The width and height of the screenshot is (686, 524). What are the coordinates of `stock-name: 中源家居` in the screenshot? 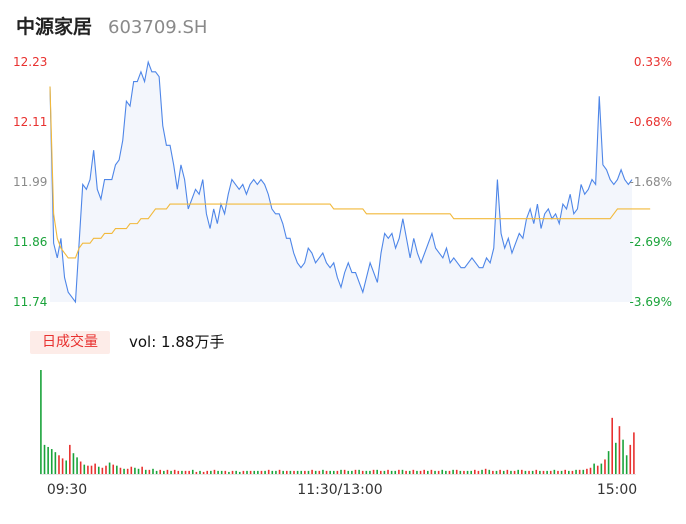 It's located at (54, 27).